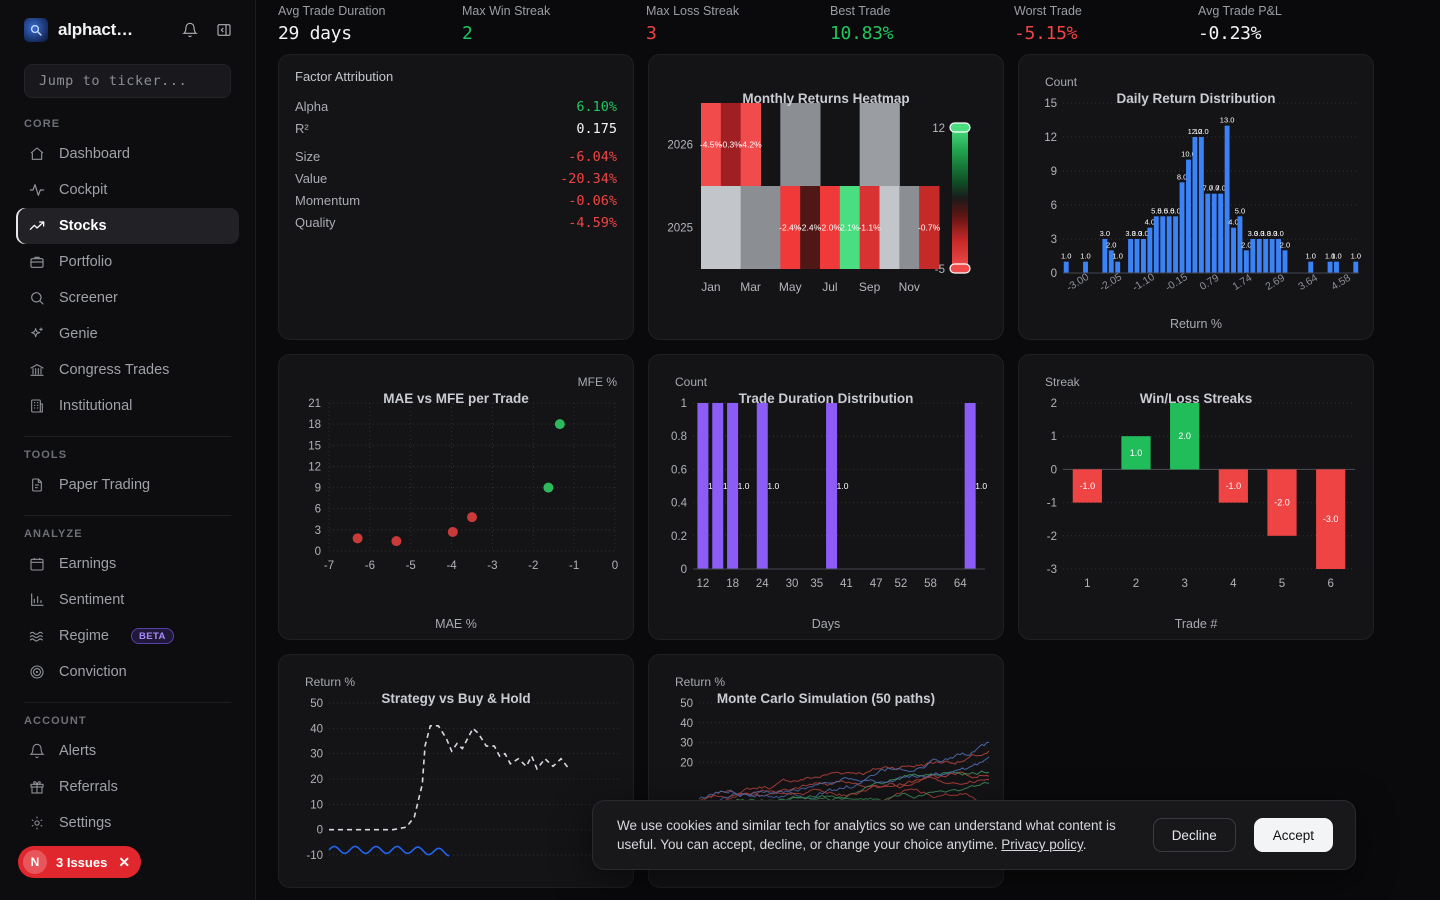 The width and height of the screenshot is (1440, 900). I want to click on svg-text: 6, so click(1054, 206).